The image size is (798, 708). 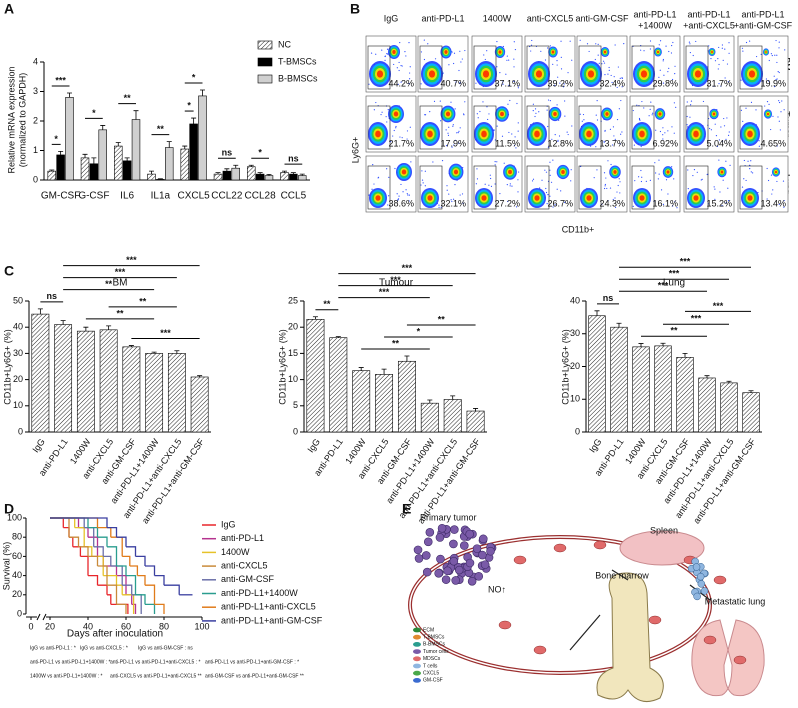 What do you see at coordinates (709, 124) in the screenshot?
I see `density-plot: 5.04%` at bounding box center [709, 124].